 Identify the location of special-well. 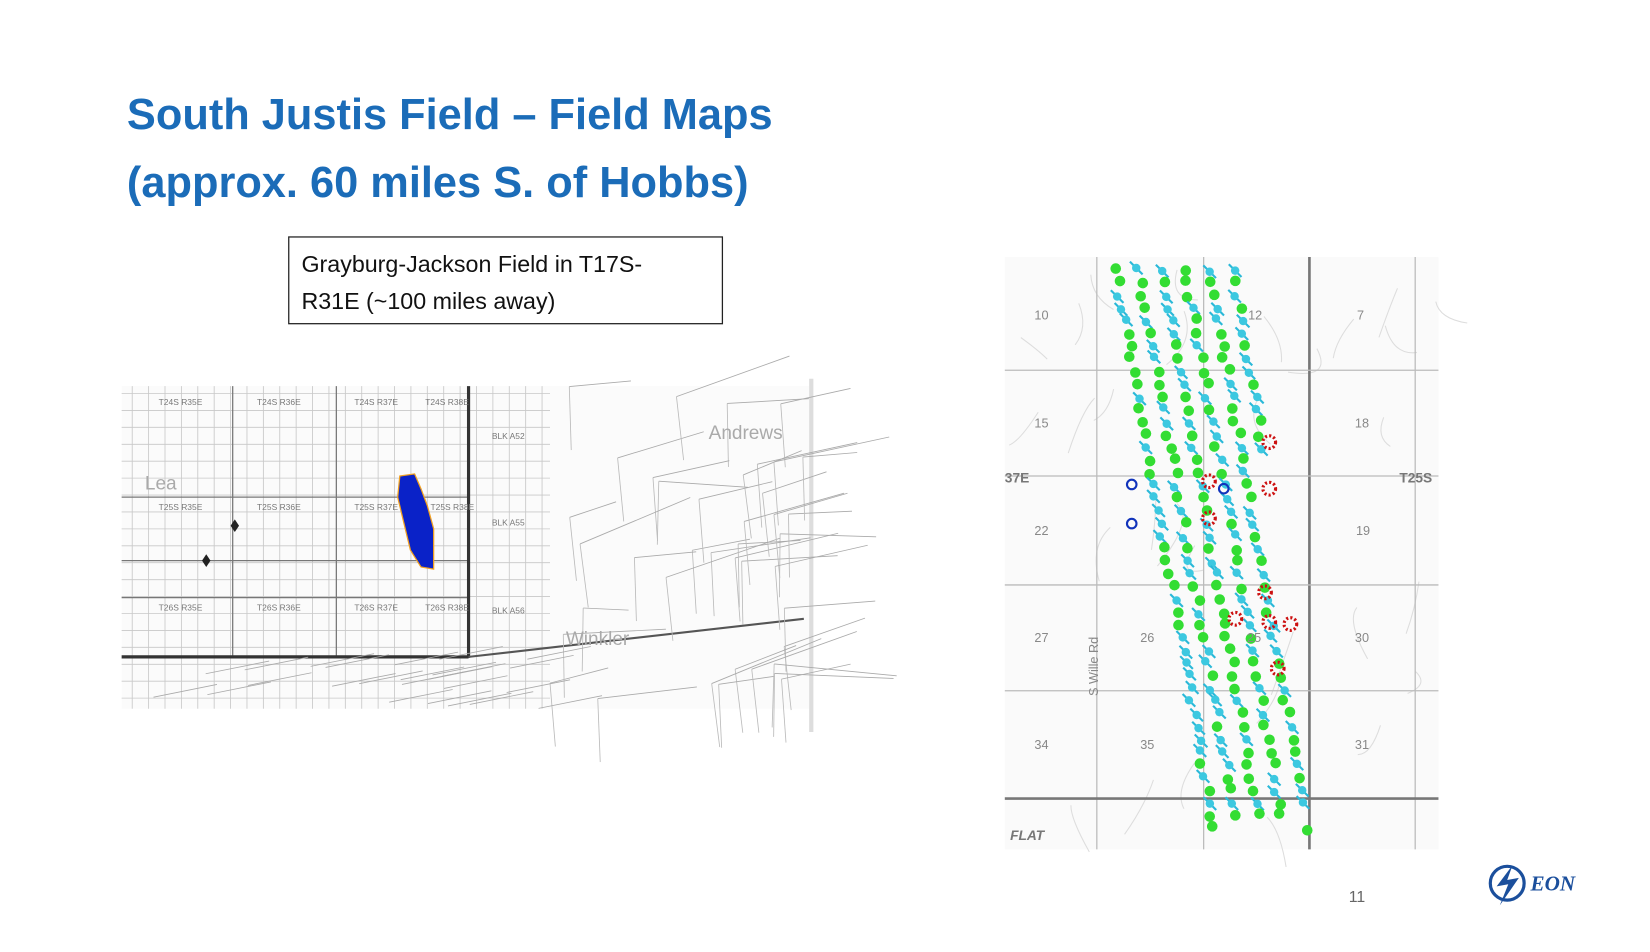
(1209, 518).